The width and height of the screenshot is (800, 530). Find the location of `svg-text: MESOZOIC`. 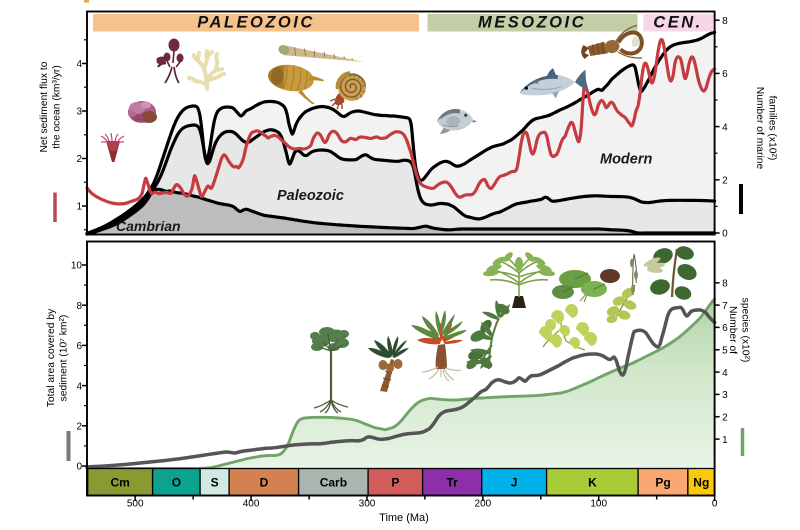

svg-text: MESOZOIC is located at coordinates (532, 23).